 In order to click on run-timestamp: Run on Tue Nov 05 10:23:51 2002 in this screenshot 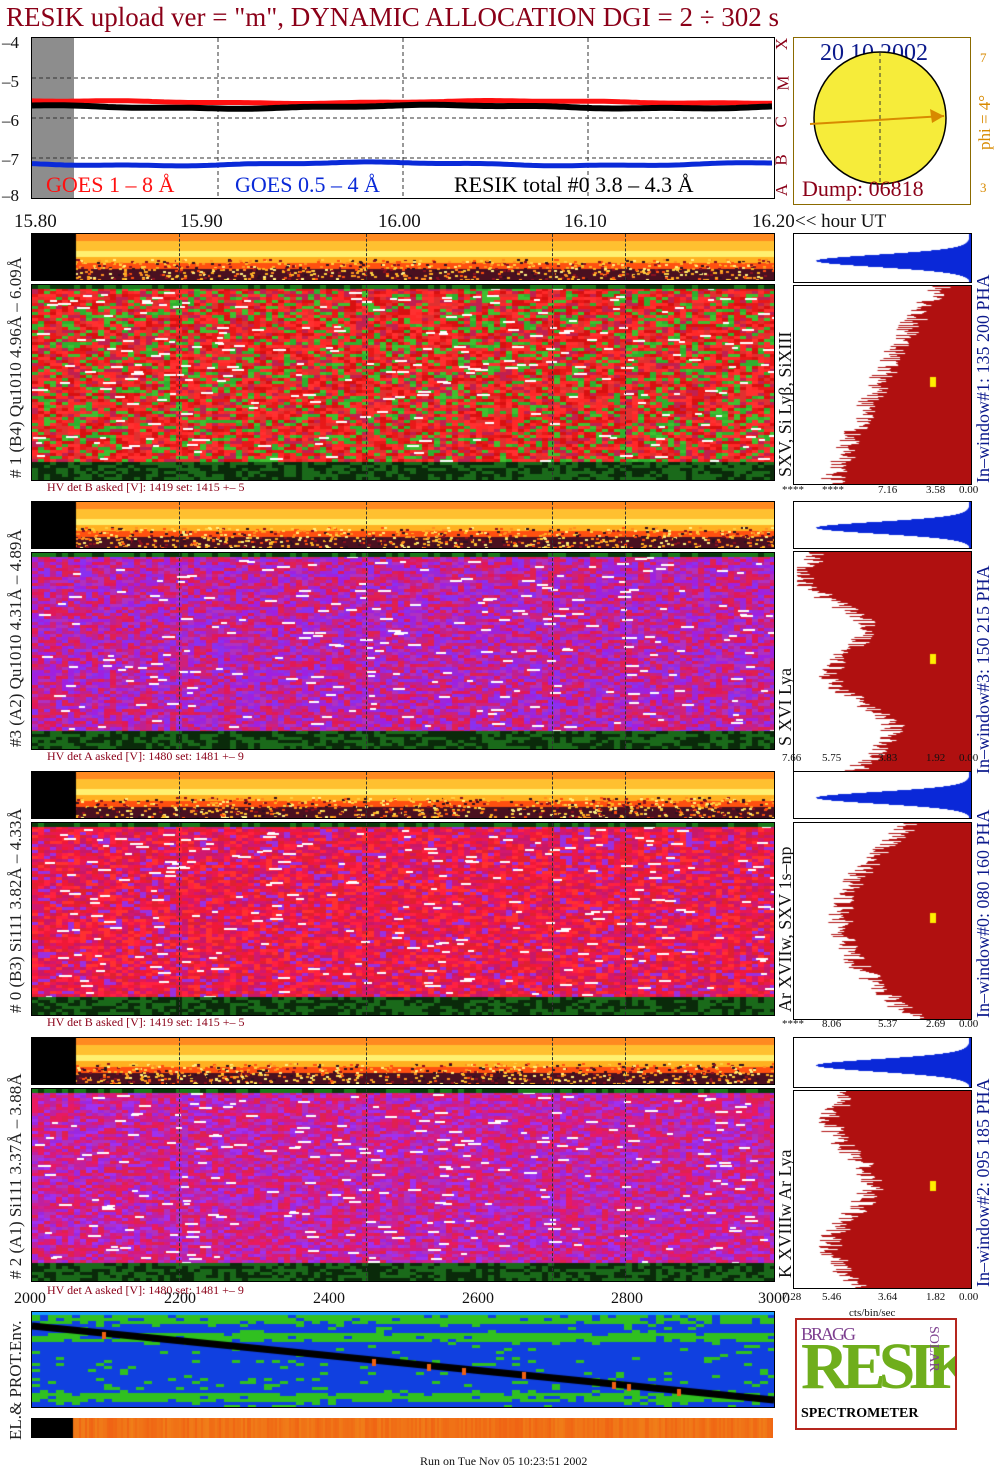, I will do `click(504, 1461)`.